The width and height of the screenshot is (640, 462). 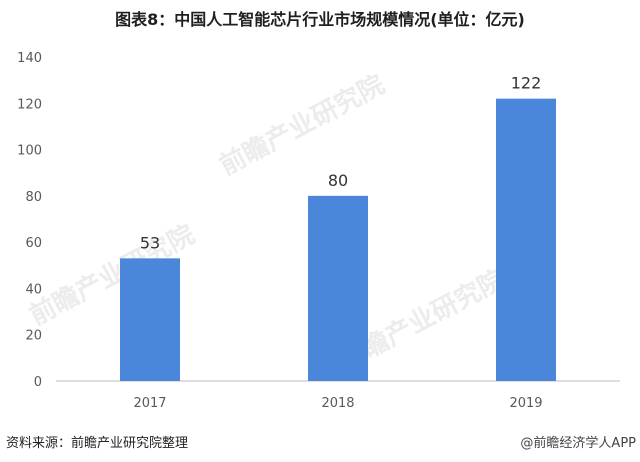 I want to click on y-tick-label: 40, so click(x=33, y=289).